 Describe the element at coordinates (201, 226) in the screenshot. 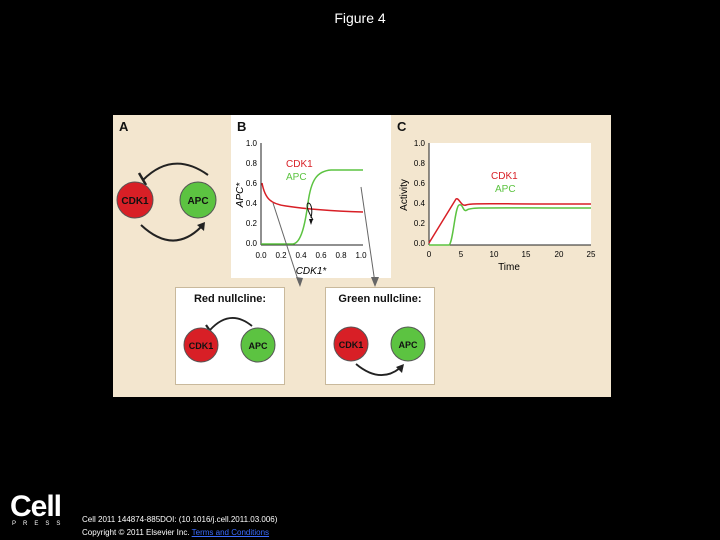

I see `activation-arrowhead` at that location.